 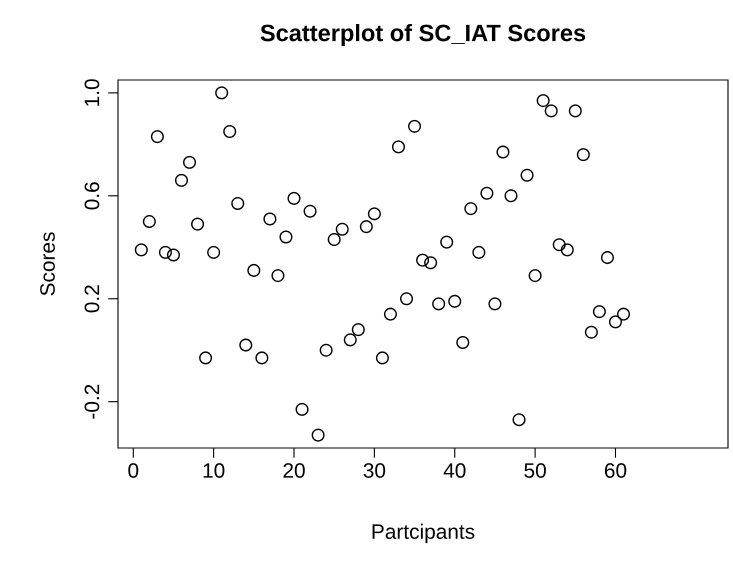 What do you see at coordinates (214, 470) in the screenshot?
I see `x-tick-label: 10` at bounding box center [214, 470].